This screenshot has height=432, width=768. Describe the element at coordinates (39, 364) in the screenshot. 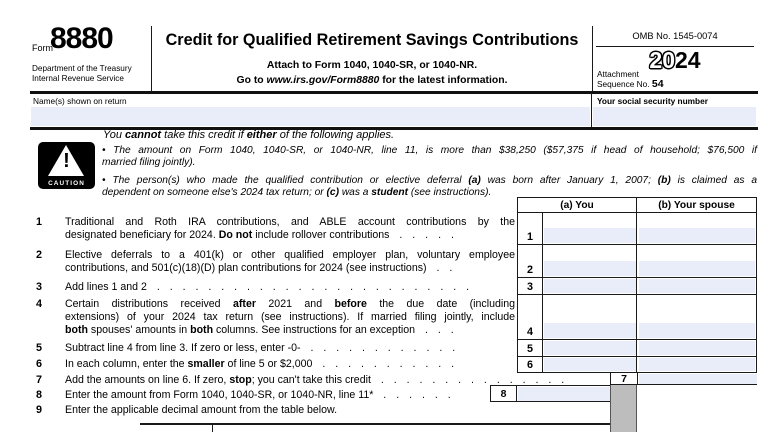

I see `line-6-number: 6` at that location.